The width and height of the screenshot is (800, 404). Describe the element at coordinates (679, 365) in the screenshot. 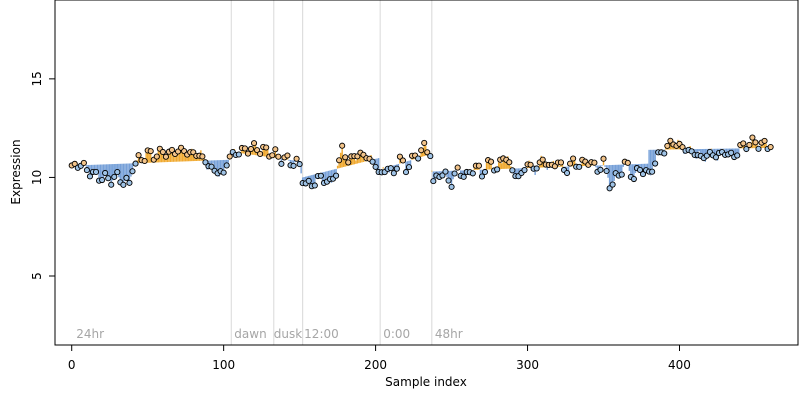

I see `x-tick-label: 400` at that location.